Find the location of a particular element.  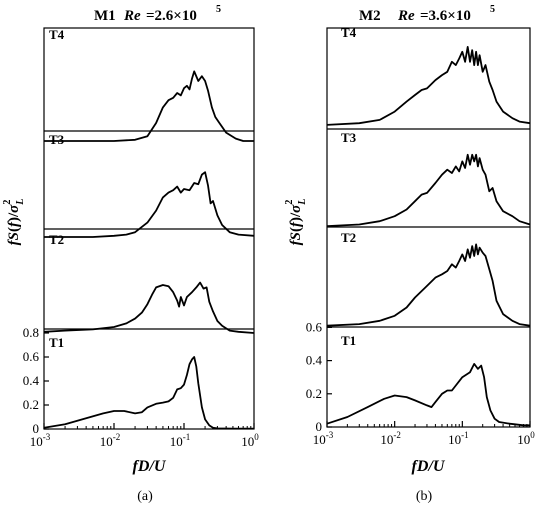

panel-b-title-model: M2 is located at coordinates (370, 16).